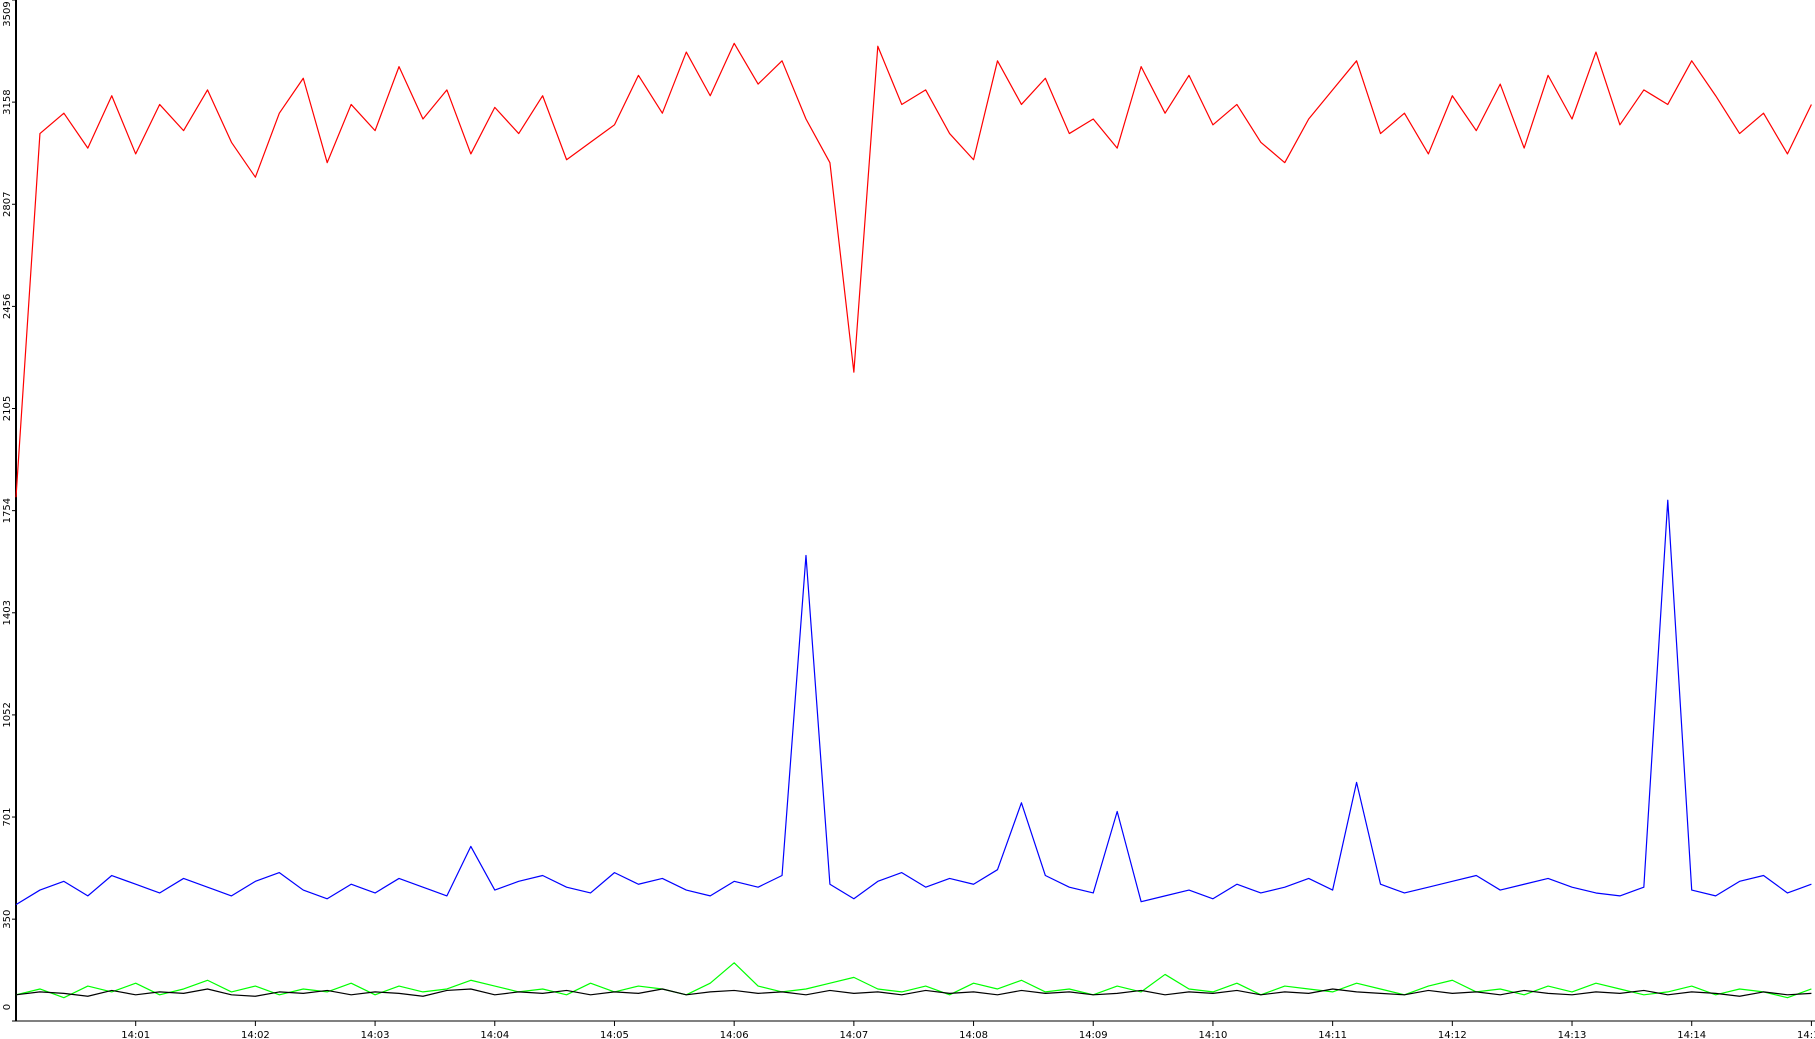 This screenshot has width=1815, height=1039. What do you see at coordinates (7, 612) in the screenshot?
I see `y-tick-label: 1403` at bounding box center [7, 612].